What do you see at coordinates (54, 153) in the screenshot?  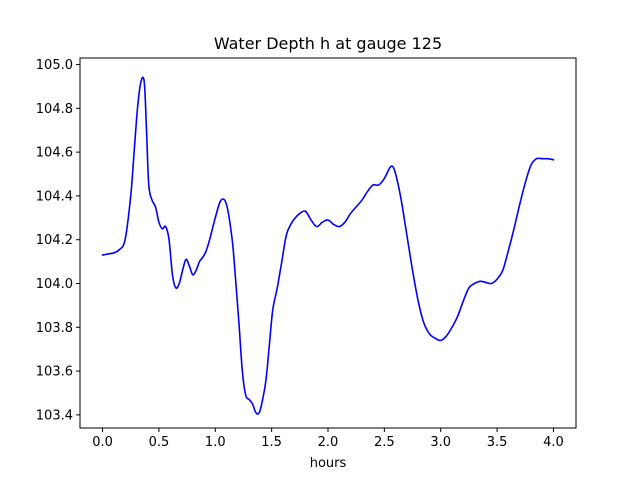 I see `y-tick-label: 104.6` at bounding box center [54, 153].